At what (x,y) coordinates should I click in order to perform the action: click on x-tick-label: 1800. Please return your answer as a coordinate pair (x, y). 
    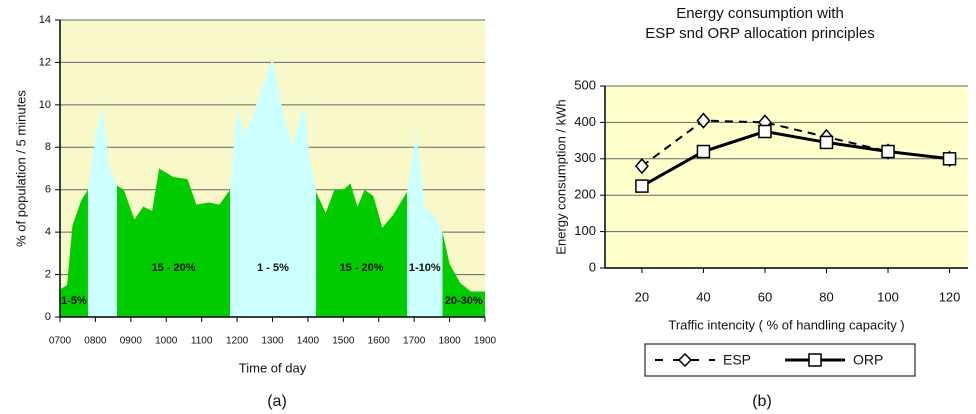
    Looking at the image, I should click on (449, 341).